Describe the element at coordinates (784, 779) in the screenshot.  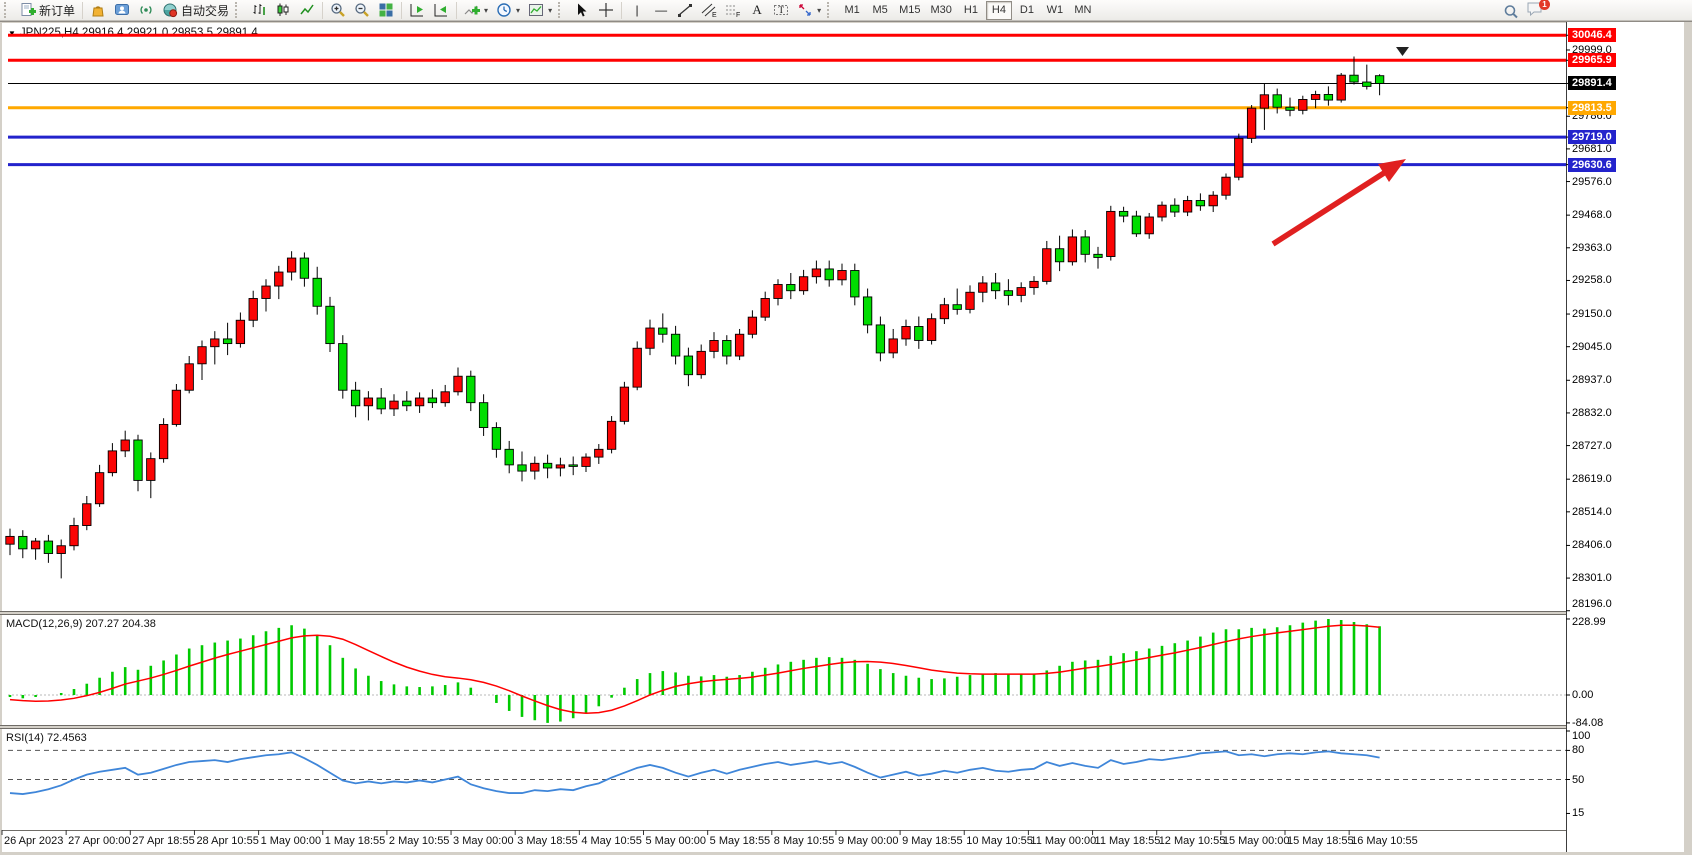
I see `rsi-panel` at that location.